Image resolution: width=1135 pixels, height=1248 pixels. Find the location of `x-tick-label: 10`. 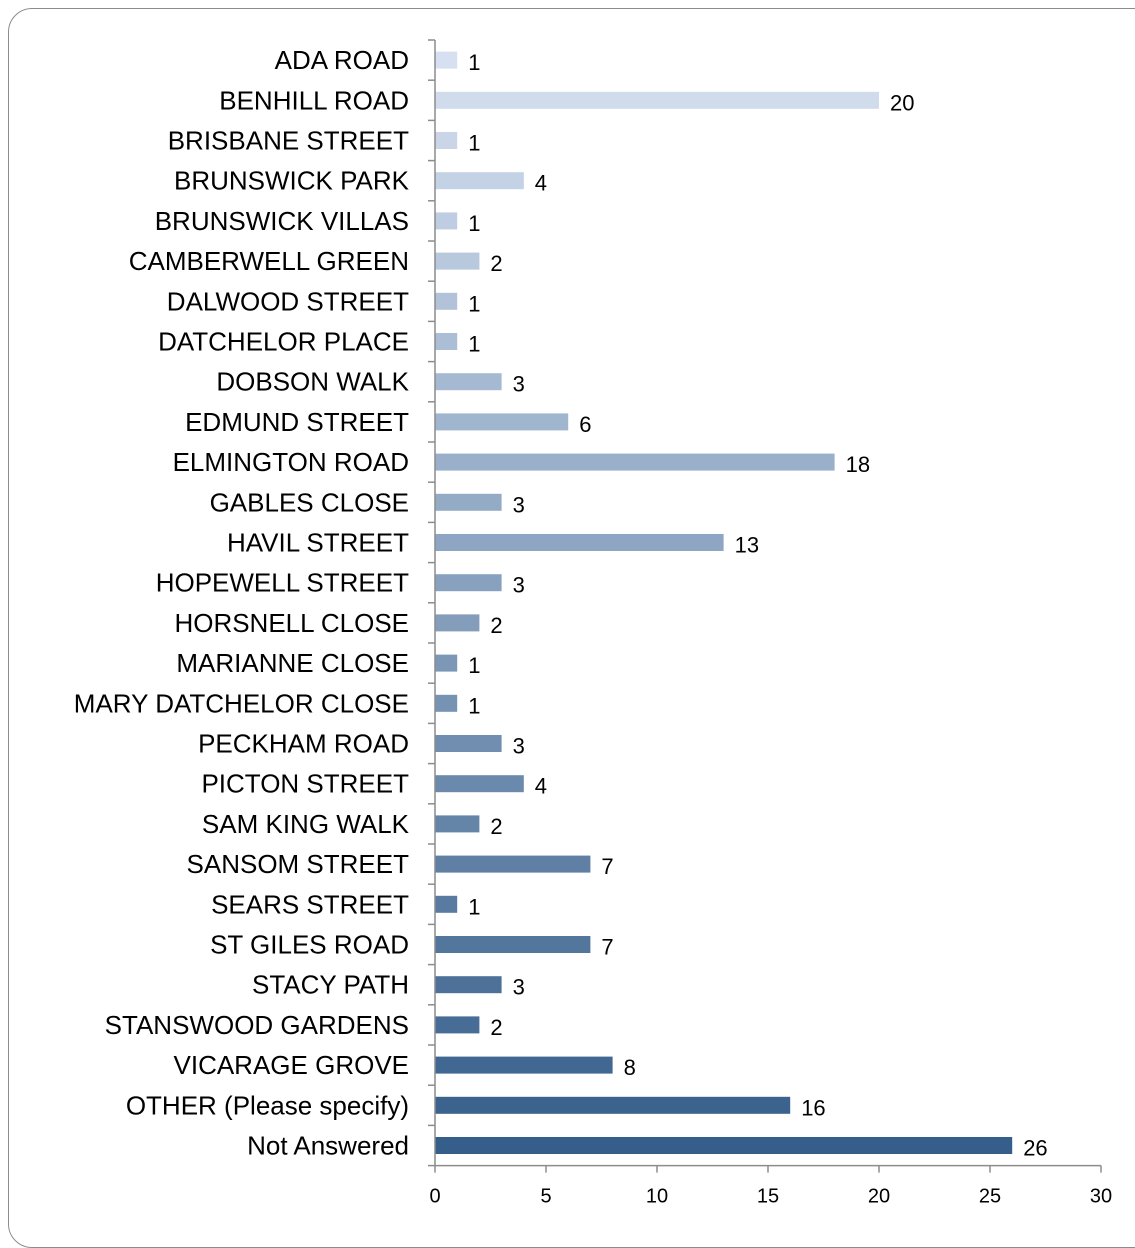

x-tick-label: 10 is located at coordinates (657, 1197).